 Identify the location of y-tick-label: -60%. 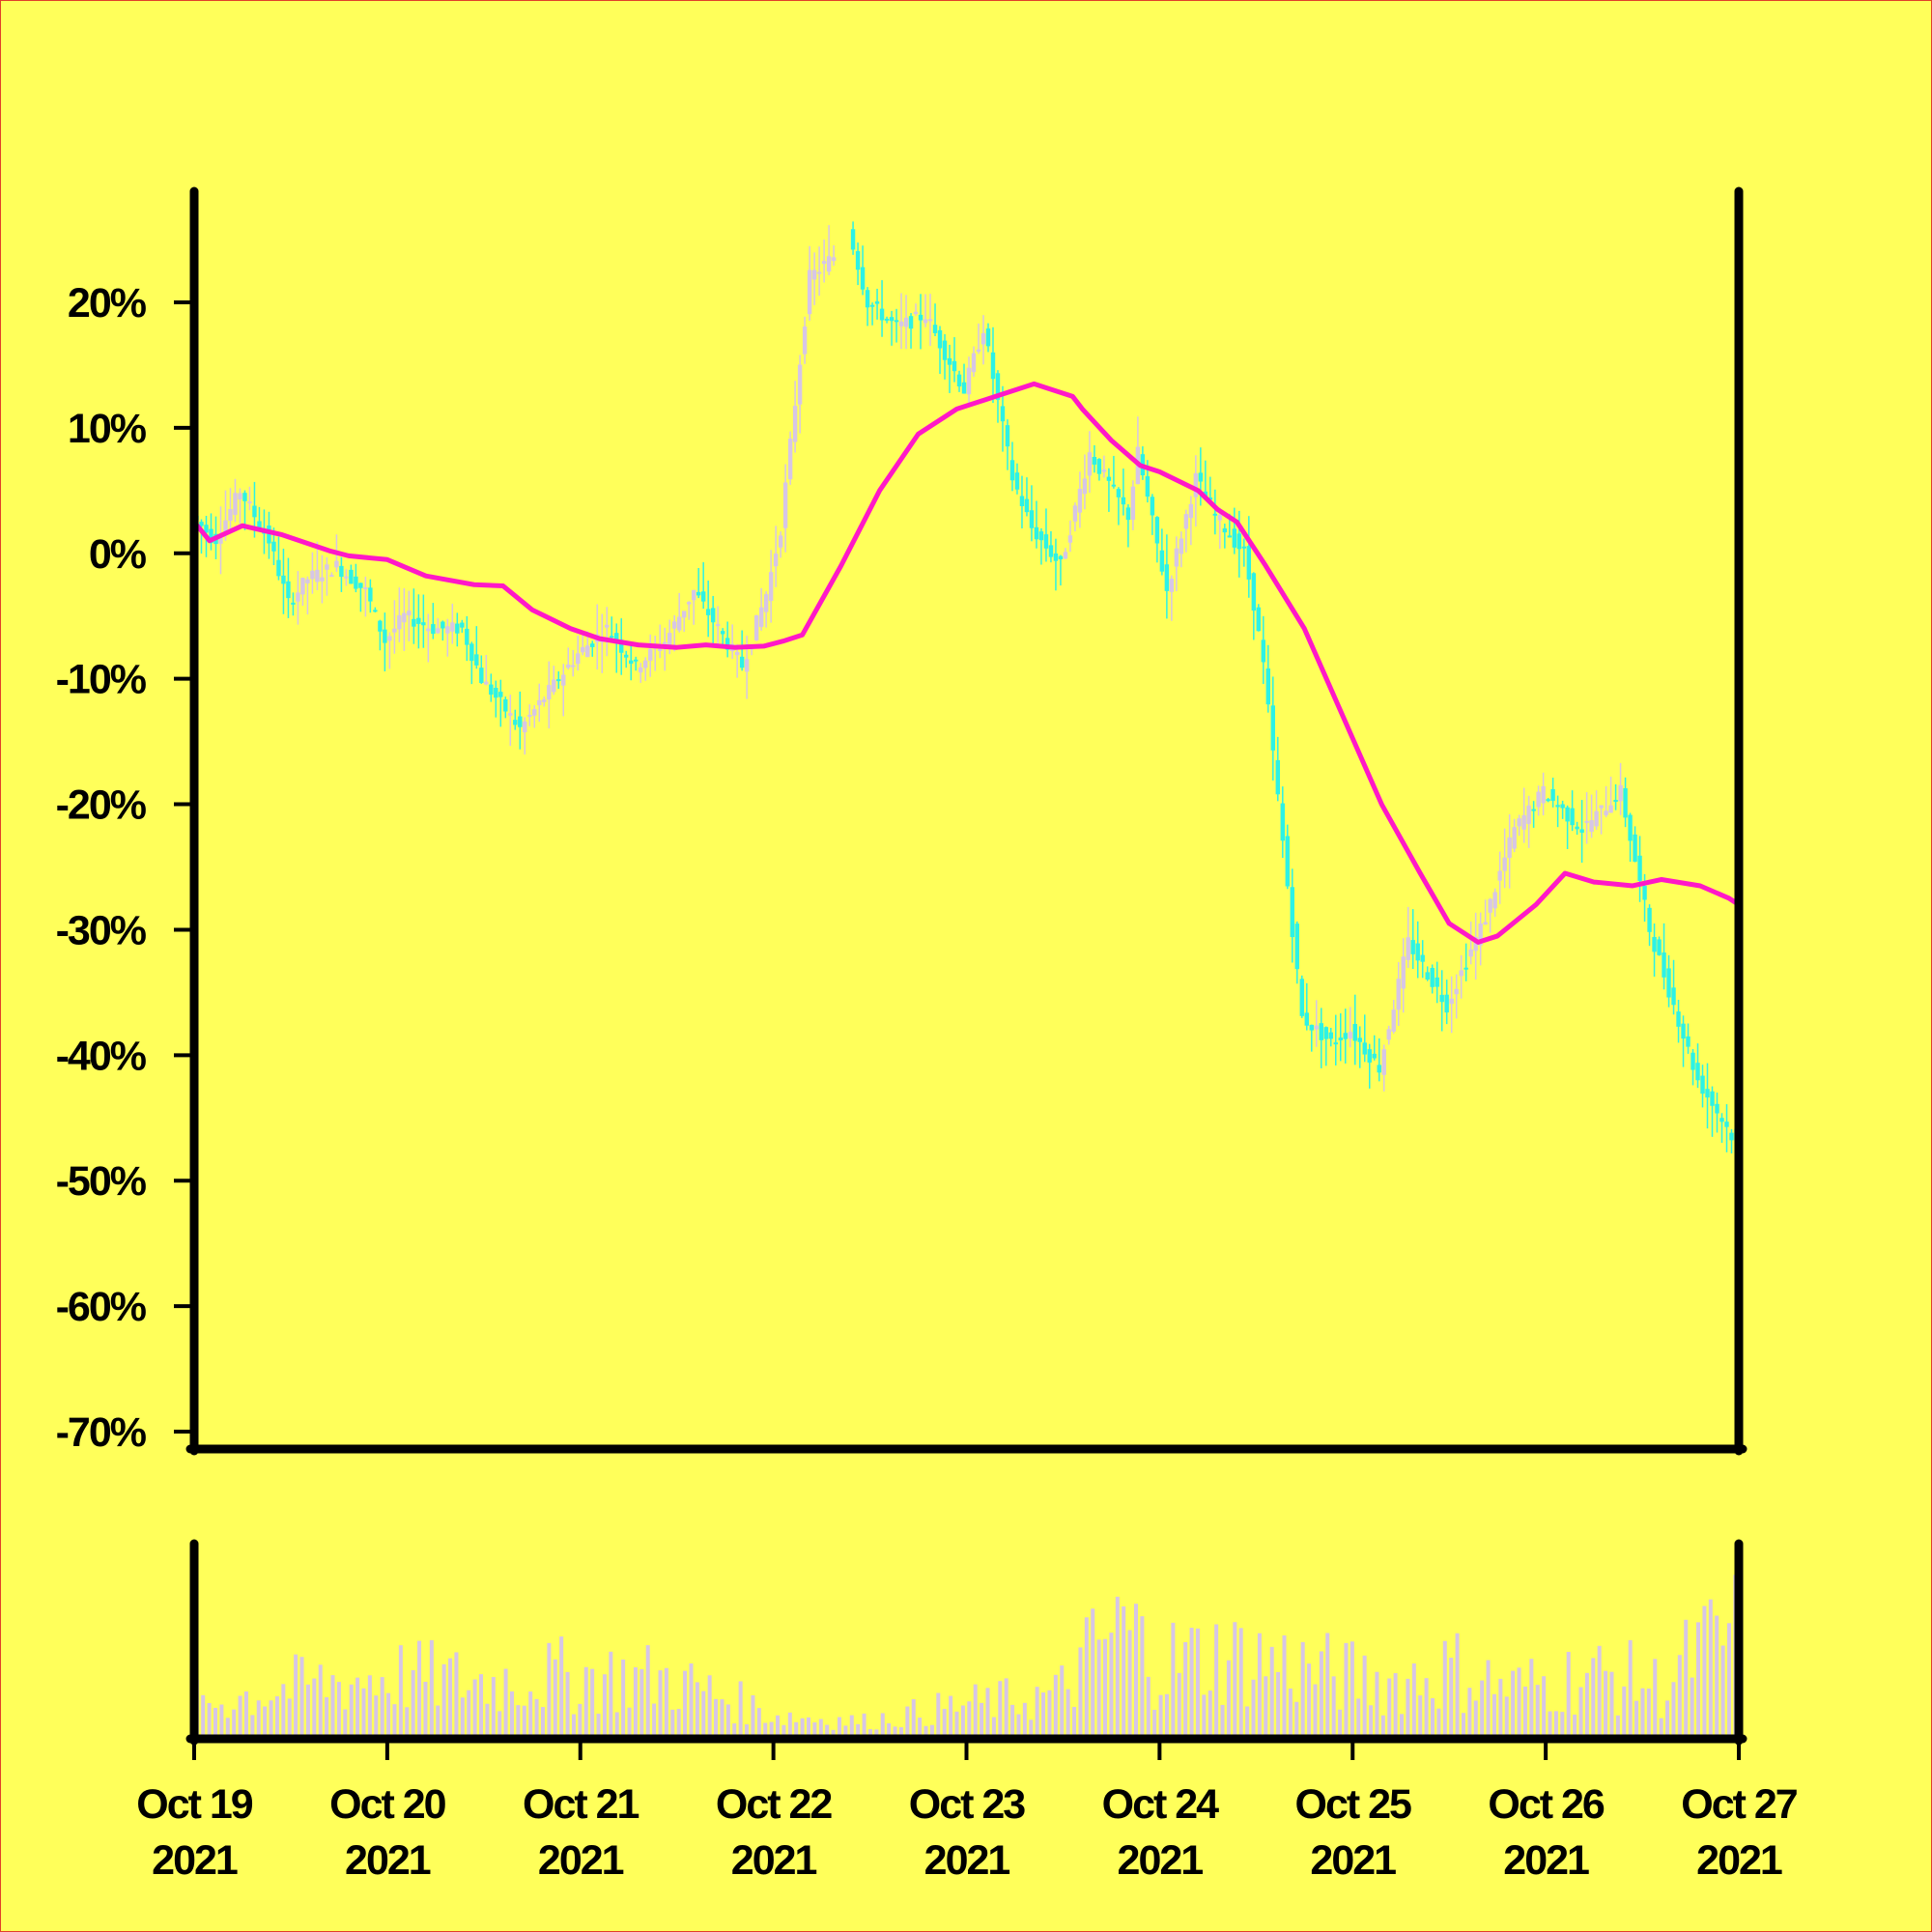
(101, 1307).